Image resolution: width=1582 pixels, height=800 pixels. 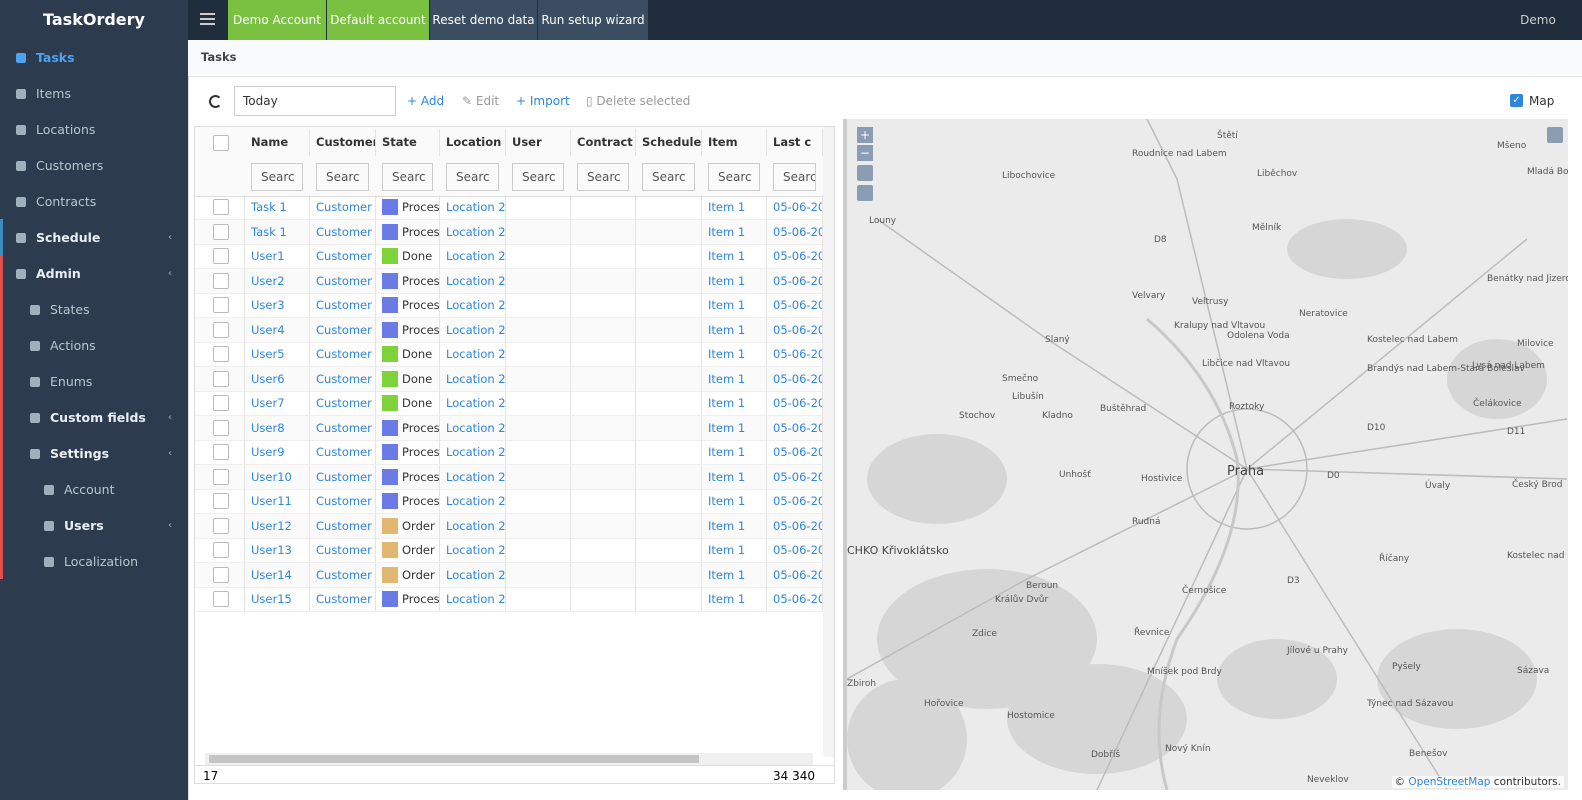 I want to click on column-header: Location, so click(x=473, y=142).